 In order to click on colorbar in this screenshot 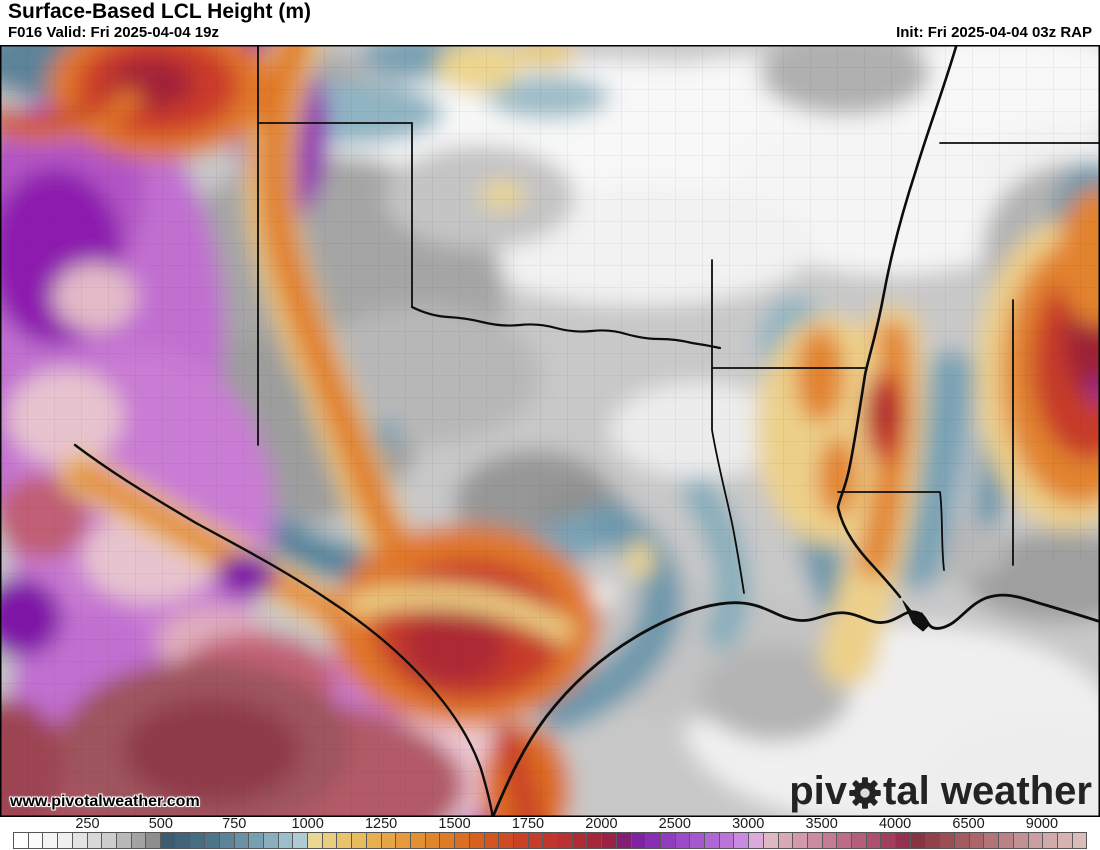, I will do `click(550, 840)`.